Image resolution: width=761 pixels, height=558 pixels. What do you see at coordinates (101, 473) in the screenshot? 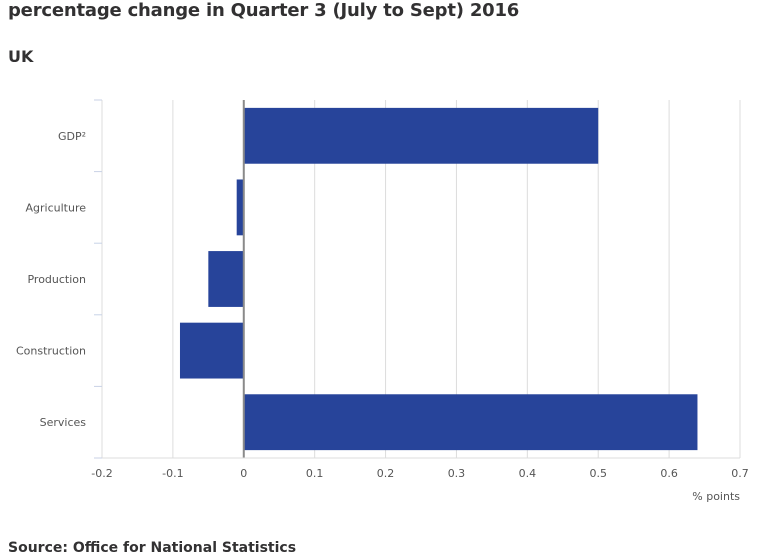
I see `x-tick-label: -0.2` at bounding box center [101, 473].